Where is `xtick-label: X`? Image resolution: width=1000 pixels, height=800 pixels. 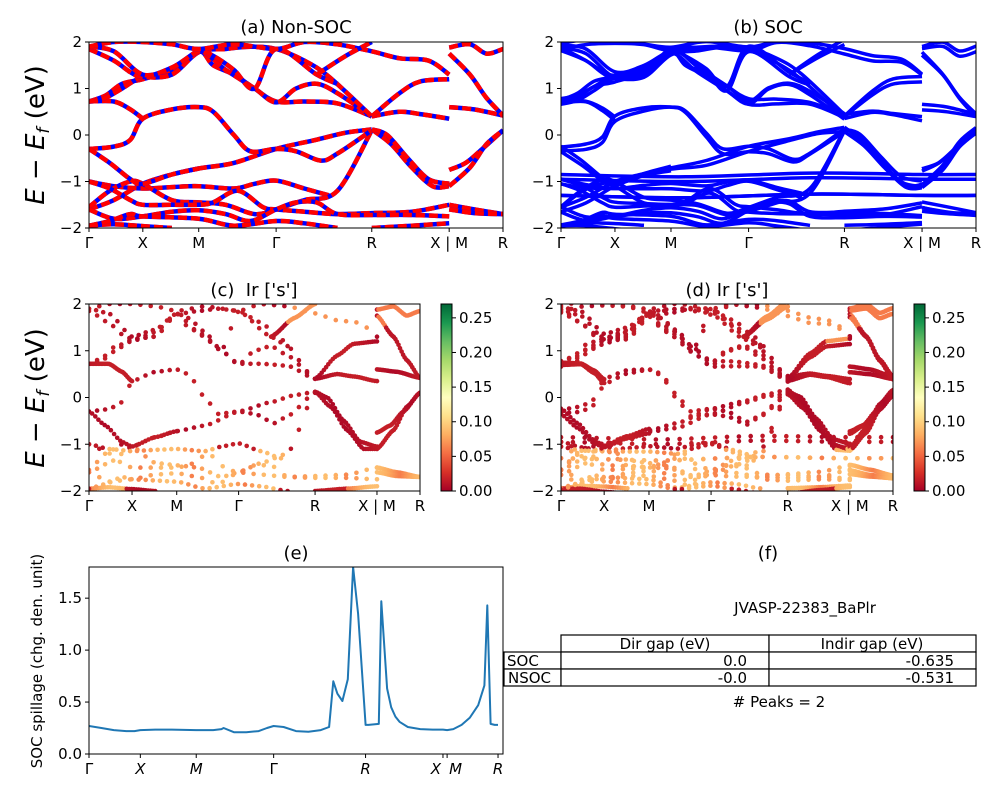
xtick-label: X is located at coordinates (615, 243).